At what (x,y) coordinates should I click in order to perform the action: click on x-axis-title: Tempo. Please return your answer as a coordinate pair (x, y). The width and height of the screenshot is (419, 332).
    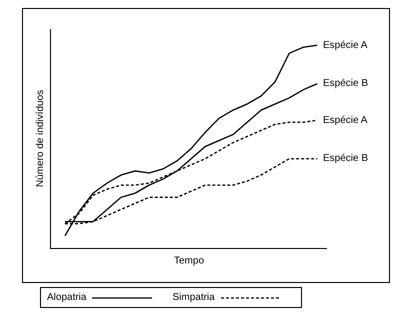
    Looking at the image, I should click on (189, 261).